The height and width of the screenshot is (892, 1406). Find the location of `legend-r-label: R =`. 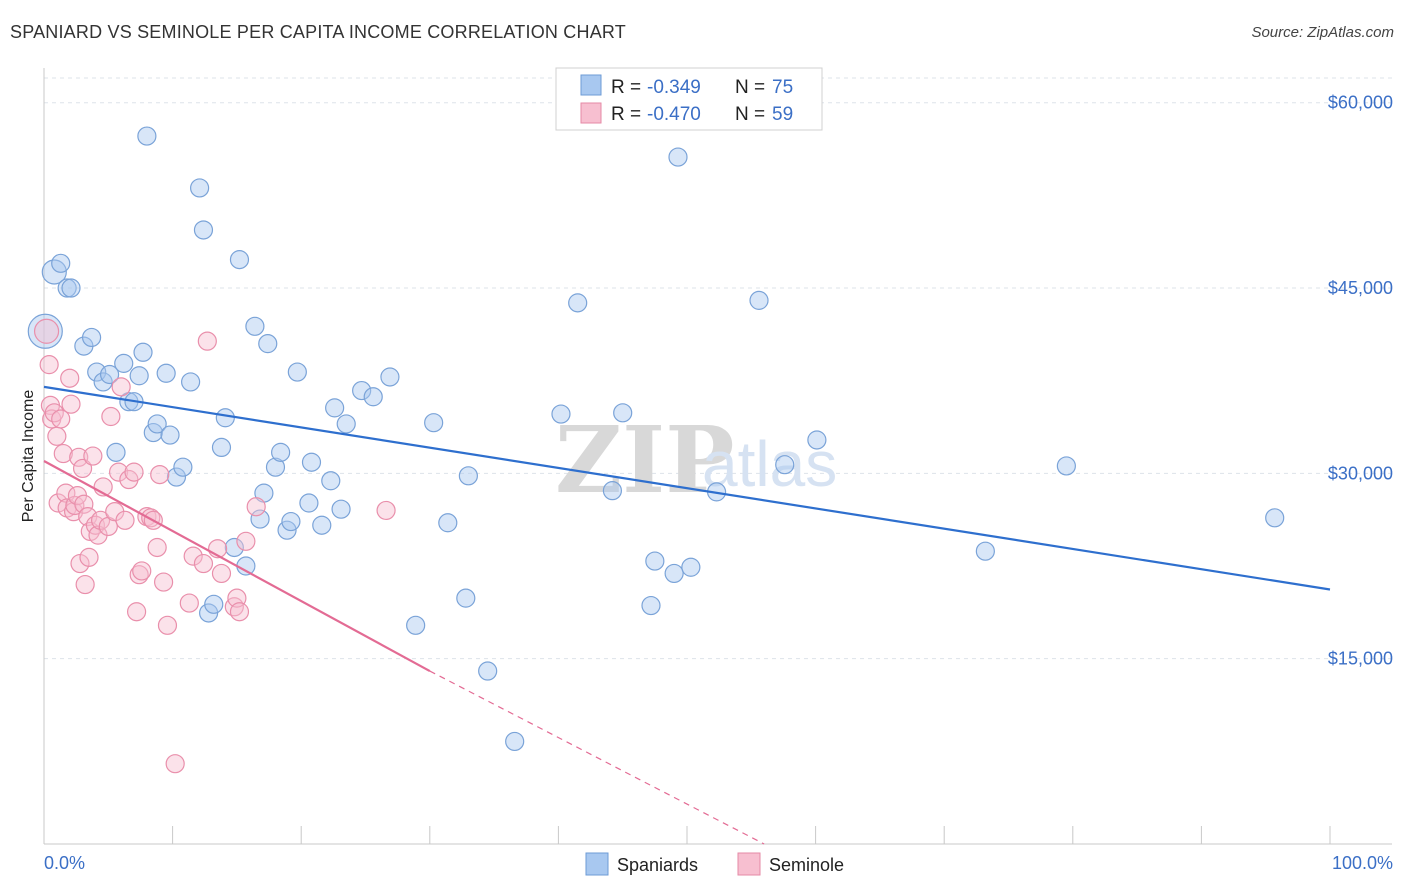

legend-r-label: R = is located at coordinates (626, 87).